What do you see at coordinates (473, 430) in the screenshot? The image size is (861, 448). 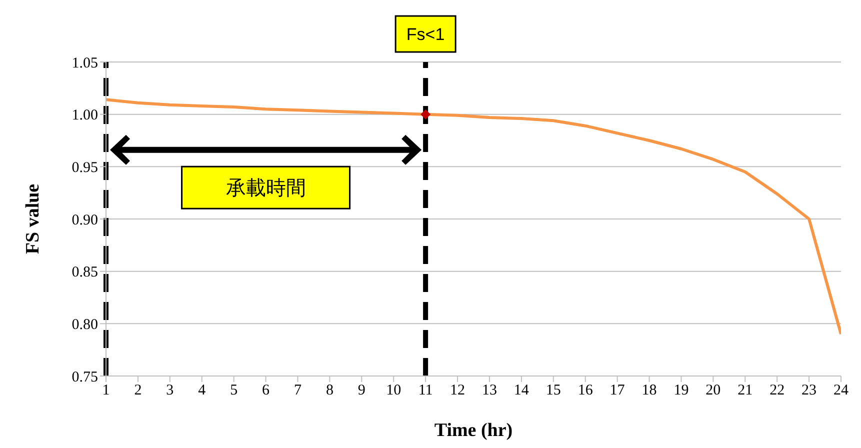 I see `x-axis-title: Time (hr)` at bounding box center [473, 430].